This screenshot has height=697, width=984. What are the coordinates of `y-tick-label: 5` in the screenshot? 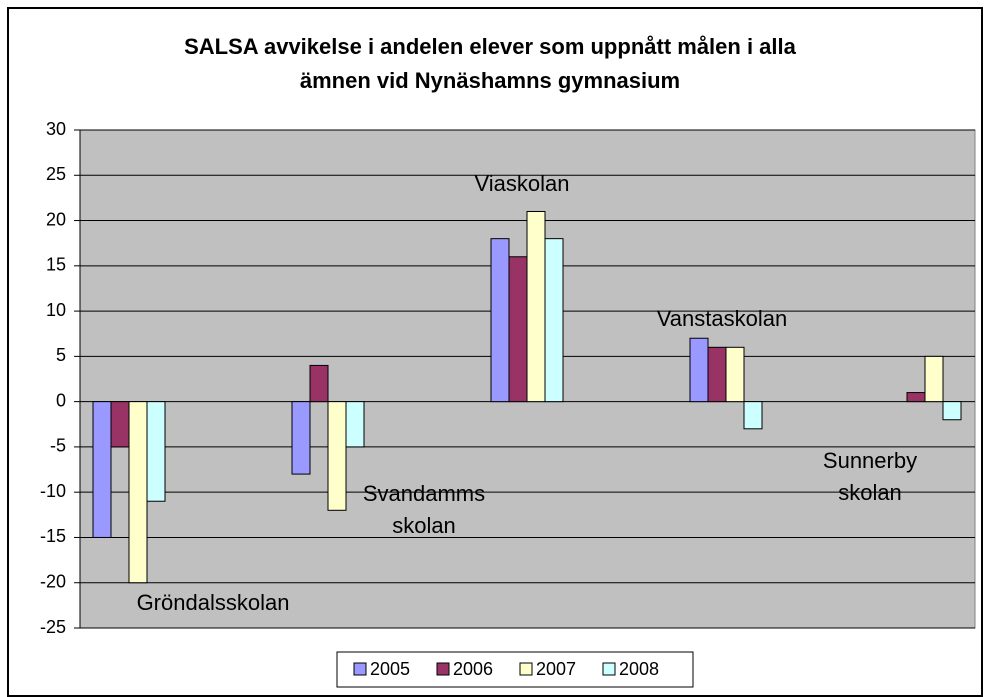 It's located at (61, 355).